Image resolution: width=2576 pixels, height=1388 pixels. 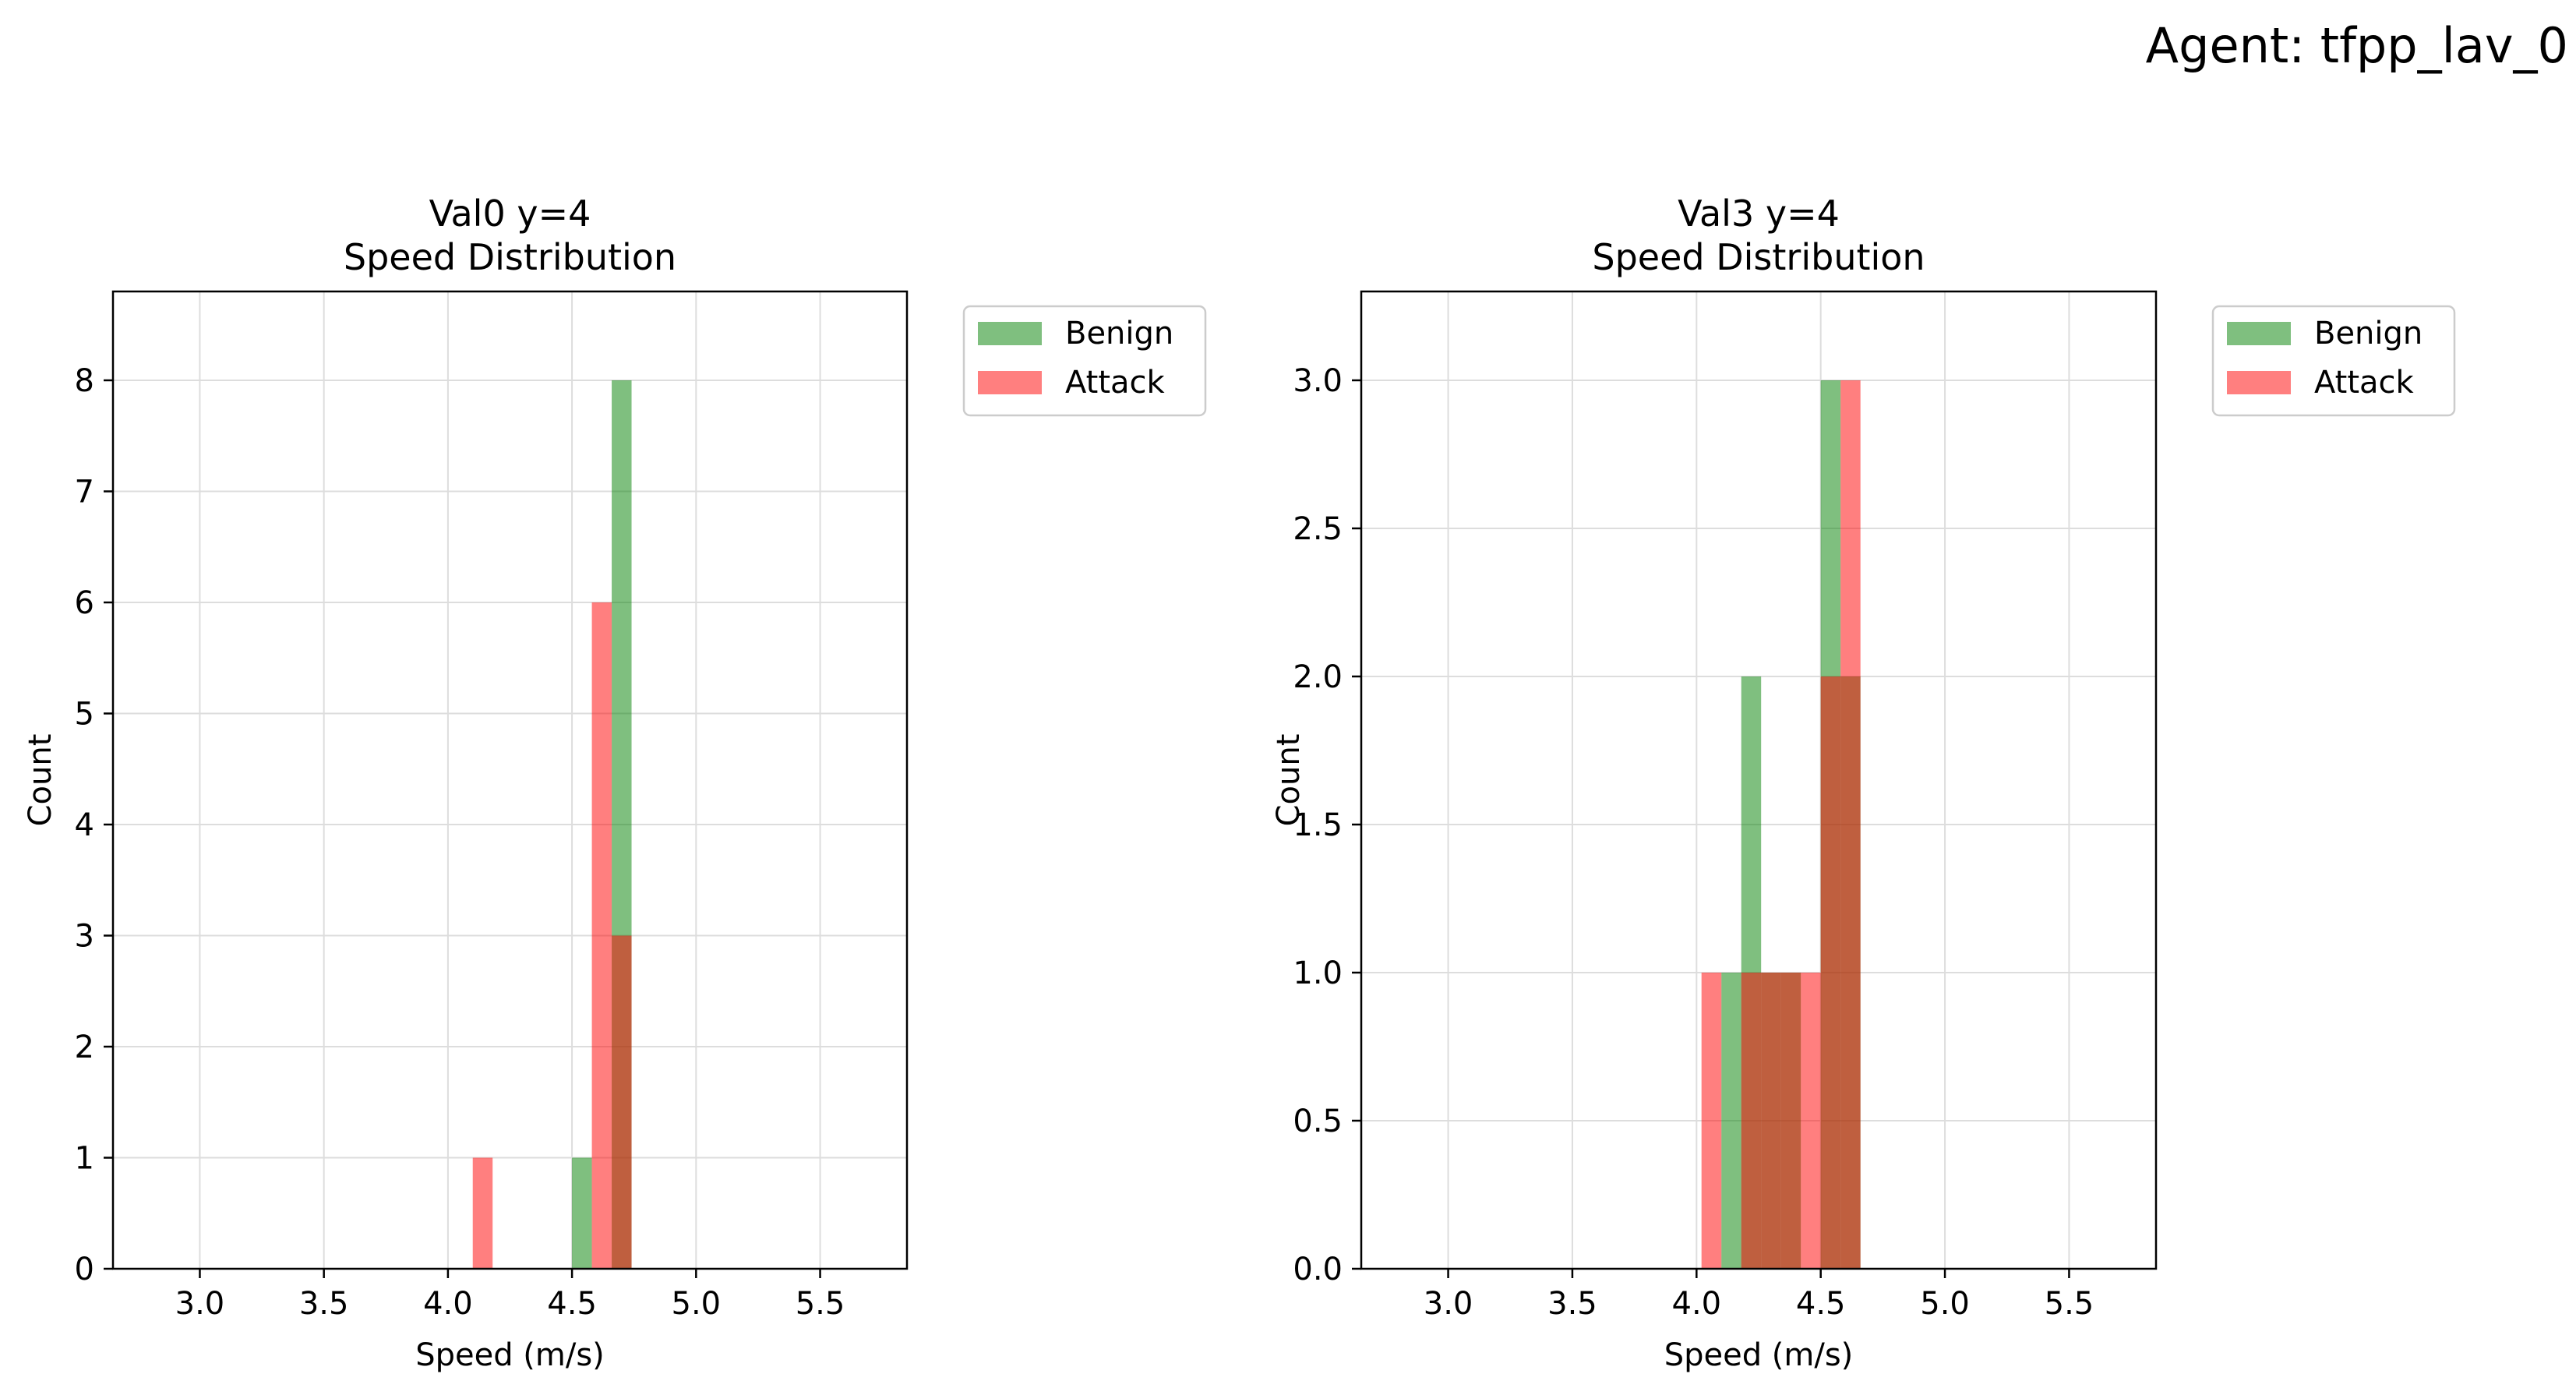 What do you see at coordinates (1318, 381) in the screenshot?
I see `y-tick-label: 3.0` at bounding box center [1318, 381].